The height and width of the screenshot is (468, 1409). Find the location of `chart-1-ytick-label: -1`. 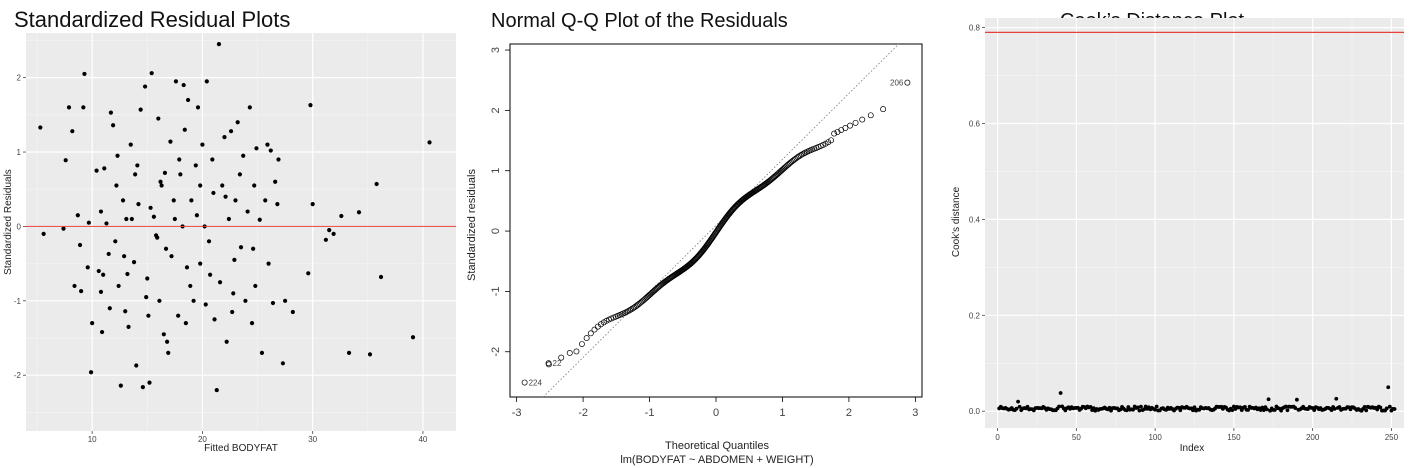

chart-1-ytick-label: -1 is located at coordinates (18, 301).